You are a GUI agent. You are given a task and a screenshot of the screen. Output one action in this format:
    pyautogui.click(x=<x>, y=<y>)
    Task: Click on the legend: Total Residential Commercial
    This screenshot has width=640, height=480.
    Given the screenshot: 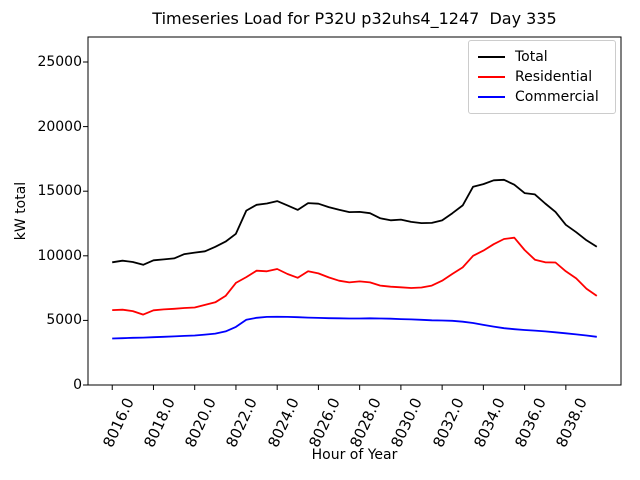 What is the action you would take?
    pyautogui.click(x=542, y=77)
    